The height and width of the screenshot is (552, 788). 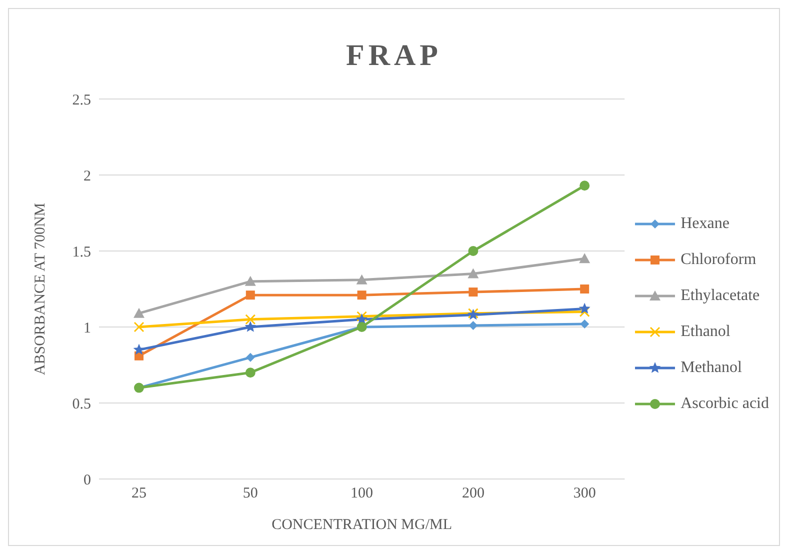 I want to click on y-tick-label: 1, so click(x=87, y=328).